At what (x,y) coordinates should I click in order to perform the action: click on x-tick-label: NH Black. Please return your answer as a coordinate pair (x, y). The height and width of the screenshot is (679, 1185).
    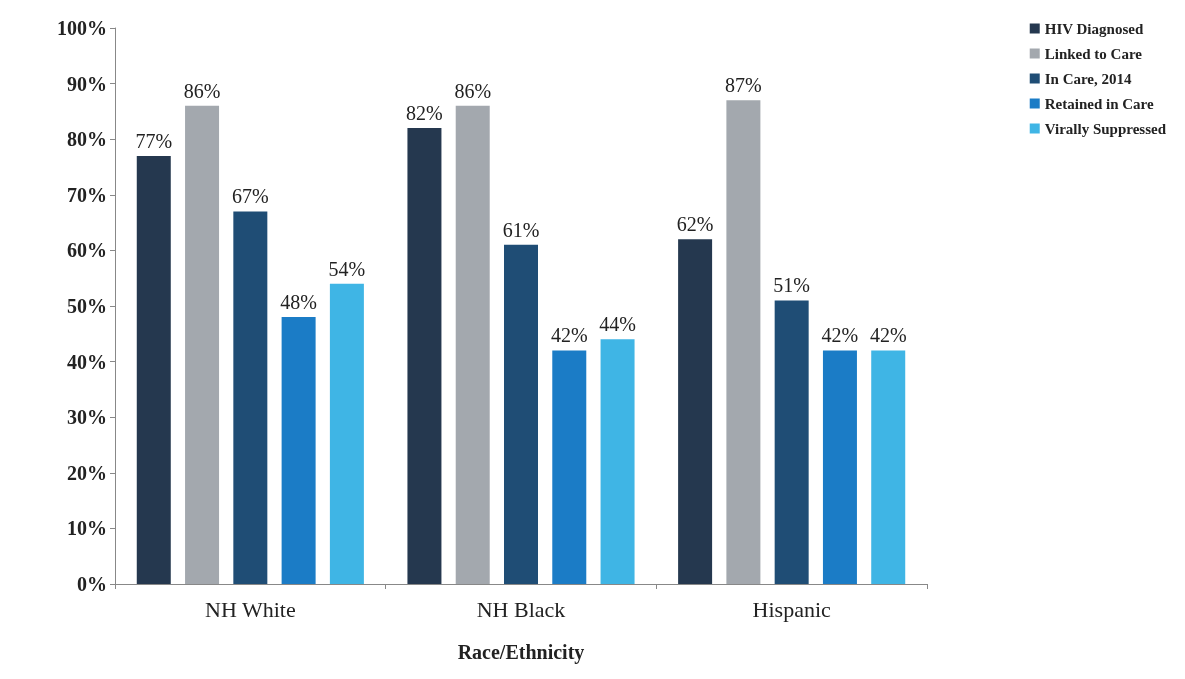
    Looking at the image, I should click on (521, 609).